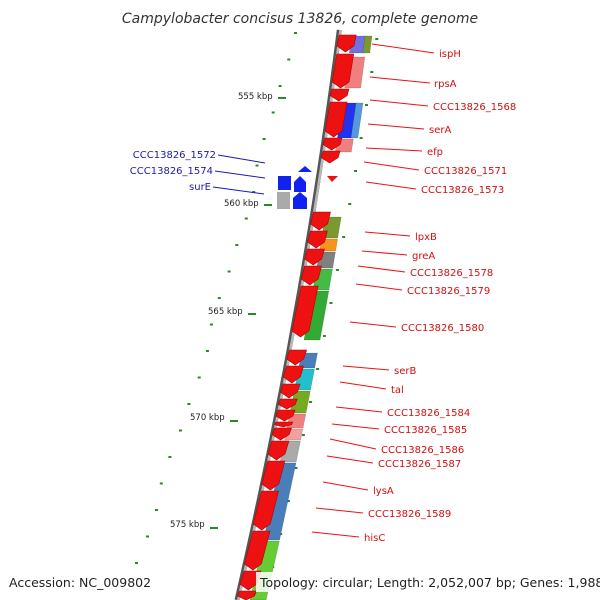 The width and height of the screenshot is (600, 600). What do you see at coordinates (255, 97) in the screenshot?
I see `scale-label: 555 kbp` at bounding box center [255, 97].